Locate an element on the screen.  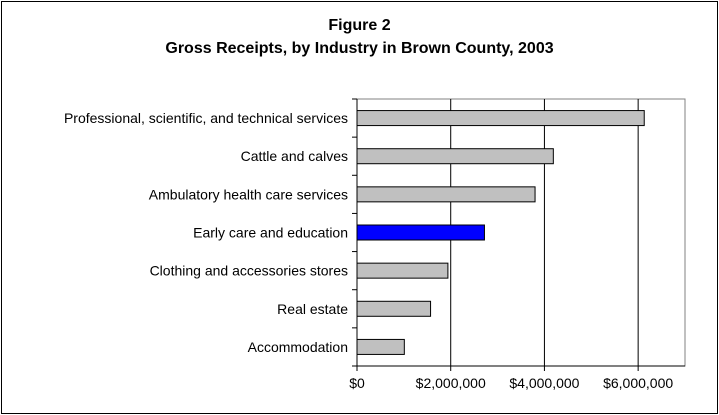
category-label-1: Cattle and calves is located at coordinates (294, 156).